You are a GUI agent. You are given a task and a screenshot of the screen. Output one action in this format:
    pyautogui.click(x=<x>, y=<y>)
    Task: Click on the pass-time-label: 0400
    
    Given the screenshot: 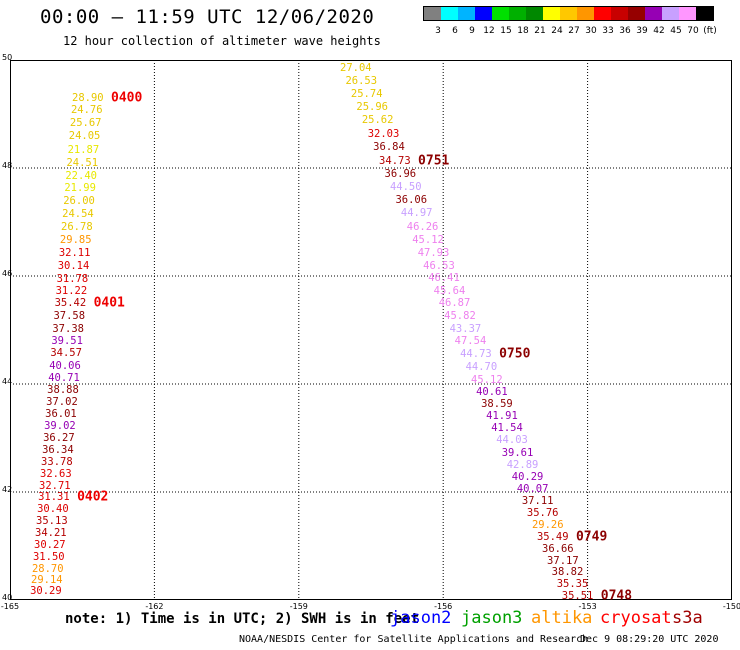 What is the action you would take?
    pyautogui.click(x=127, y=98)
    